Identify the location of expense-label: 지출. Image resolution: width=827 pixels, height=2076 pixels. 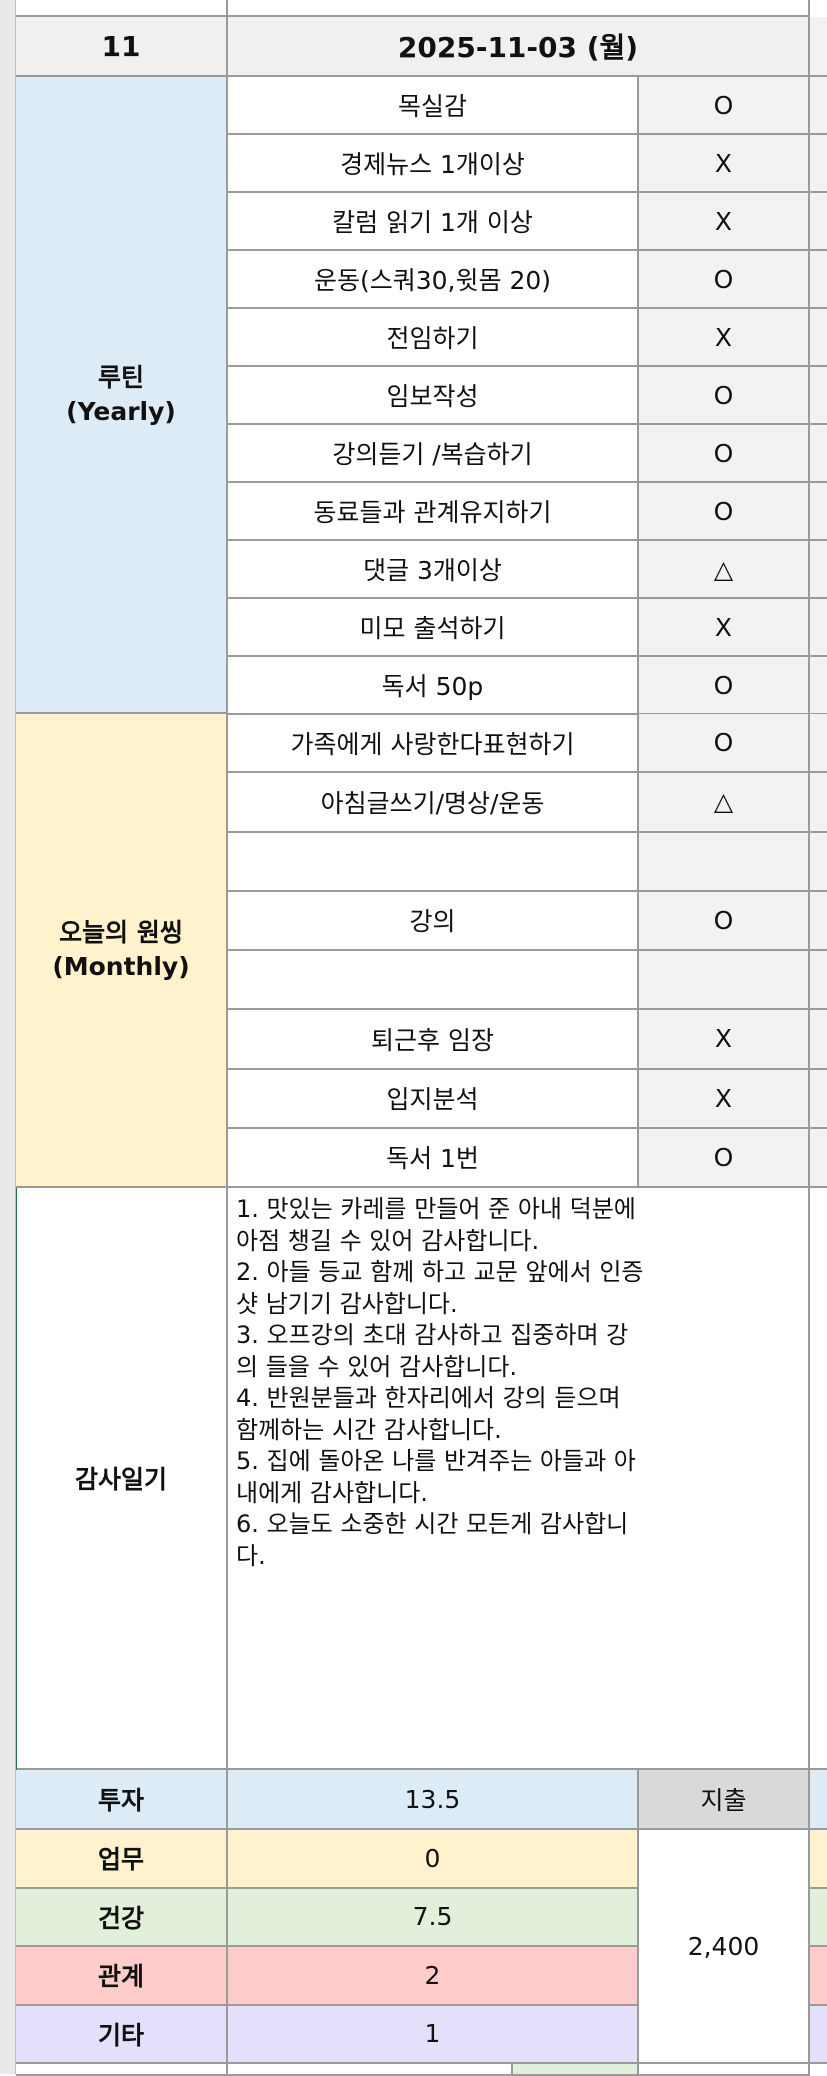
(724, 1800).